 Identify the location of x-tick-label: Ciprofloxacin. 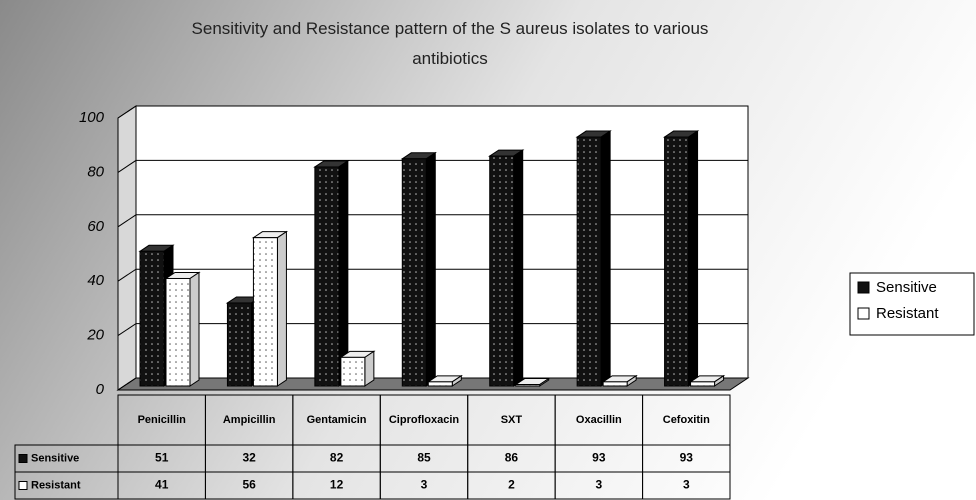
(424, 420).